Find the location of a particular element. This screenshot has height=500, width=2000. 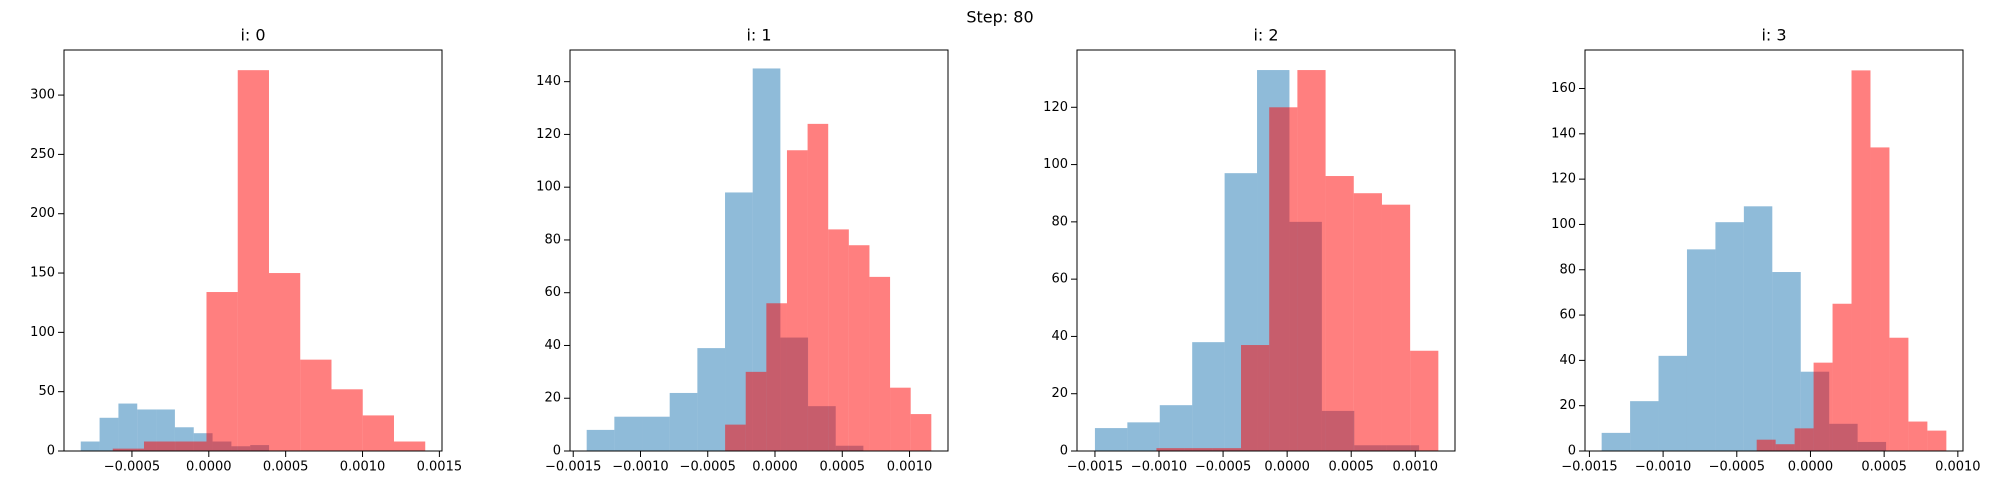

subplot-title: i: 1 is located at coordinates (758, 35).